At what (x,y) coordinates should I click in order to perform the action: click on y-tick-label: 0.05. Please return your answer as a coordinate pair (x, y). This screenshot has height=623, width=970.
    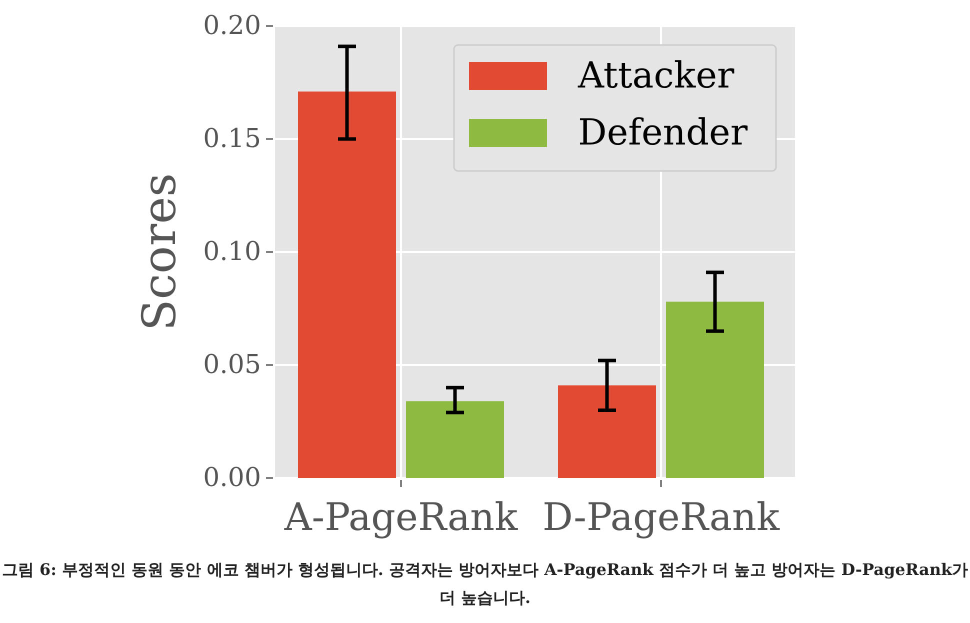
    Looking at the image, I should click on (232, 365).